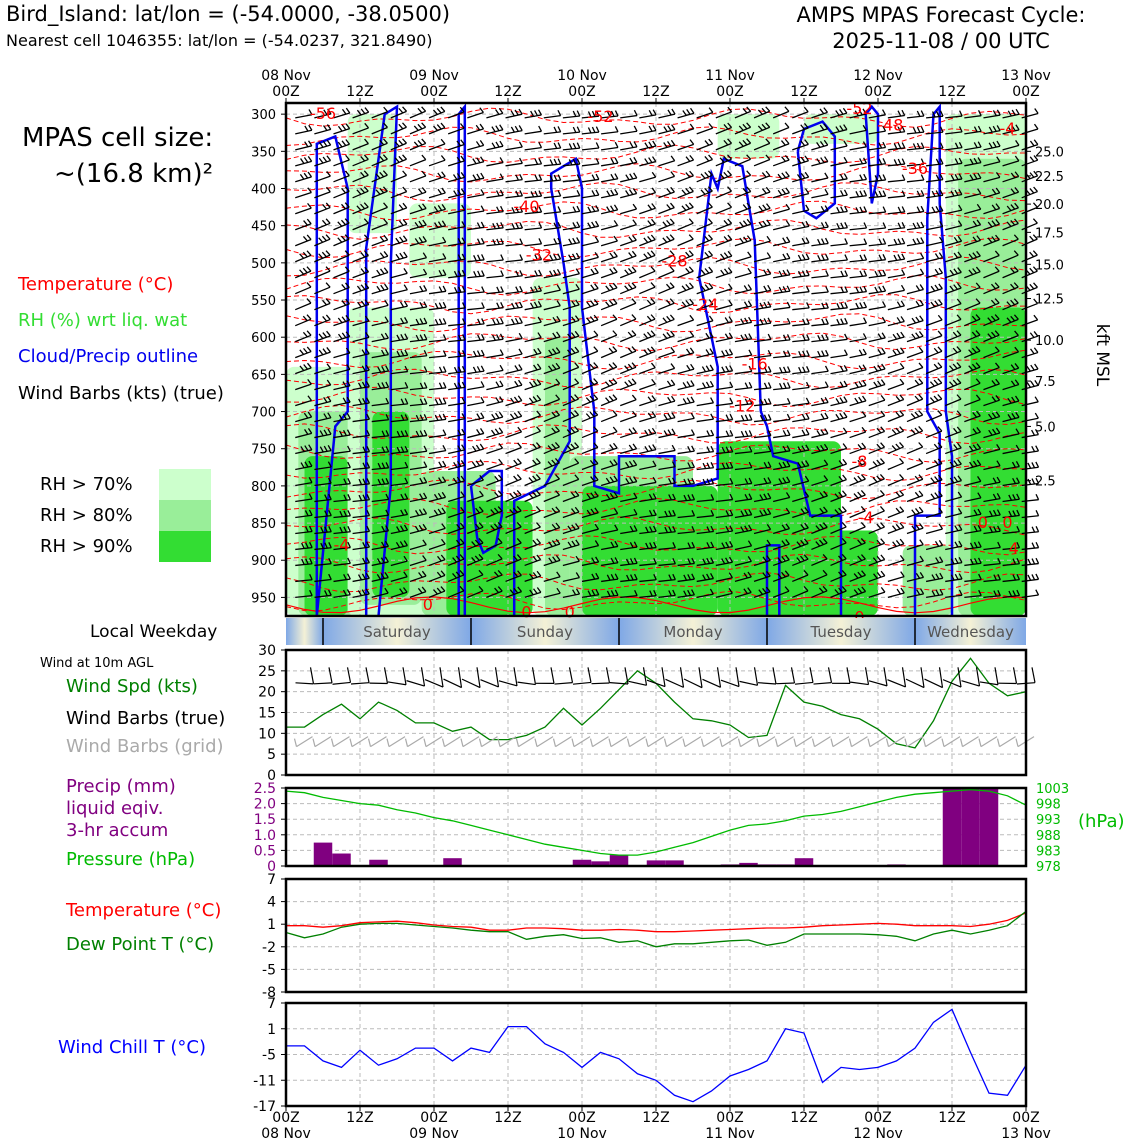 The image size is (1140, 1140). I want to click on pressure-tick-label: 750, so click(263, 450).